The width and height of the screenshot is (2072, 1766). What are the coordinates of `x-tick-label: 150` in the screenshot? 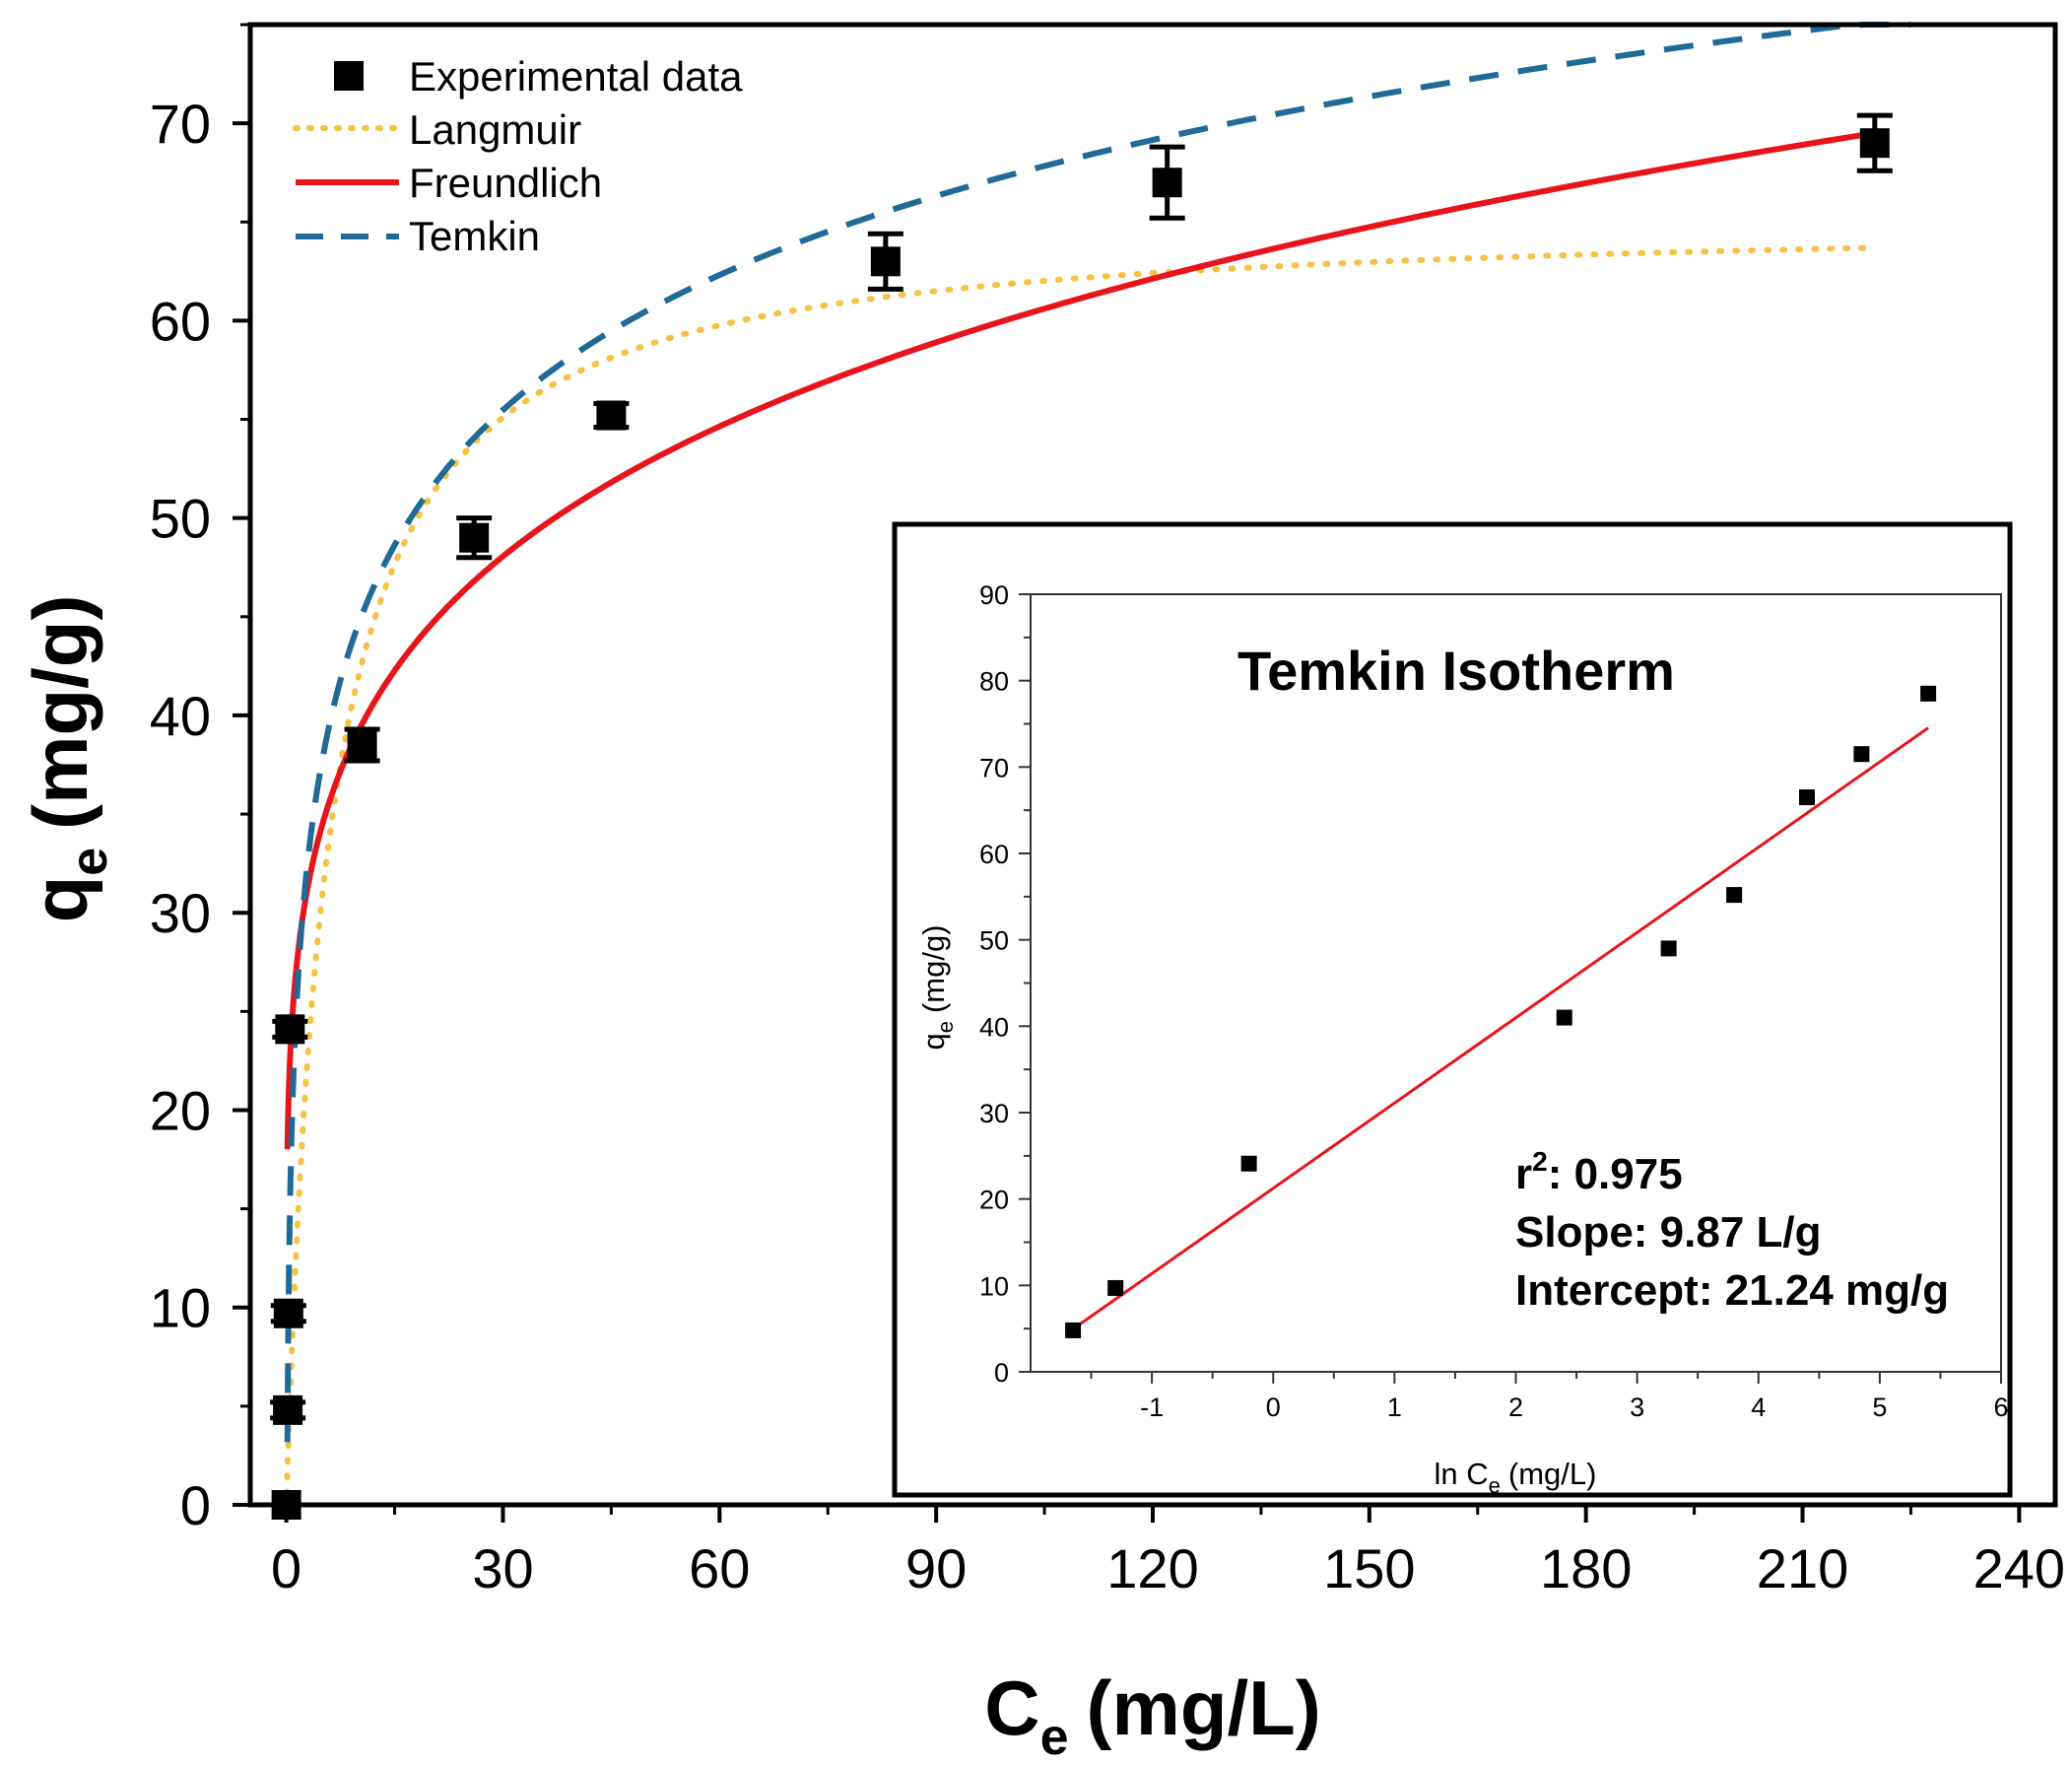 It's located at (1369, 1568).